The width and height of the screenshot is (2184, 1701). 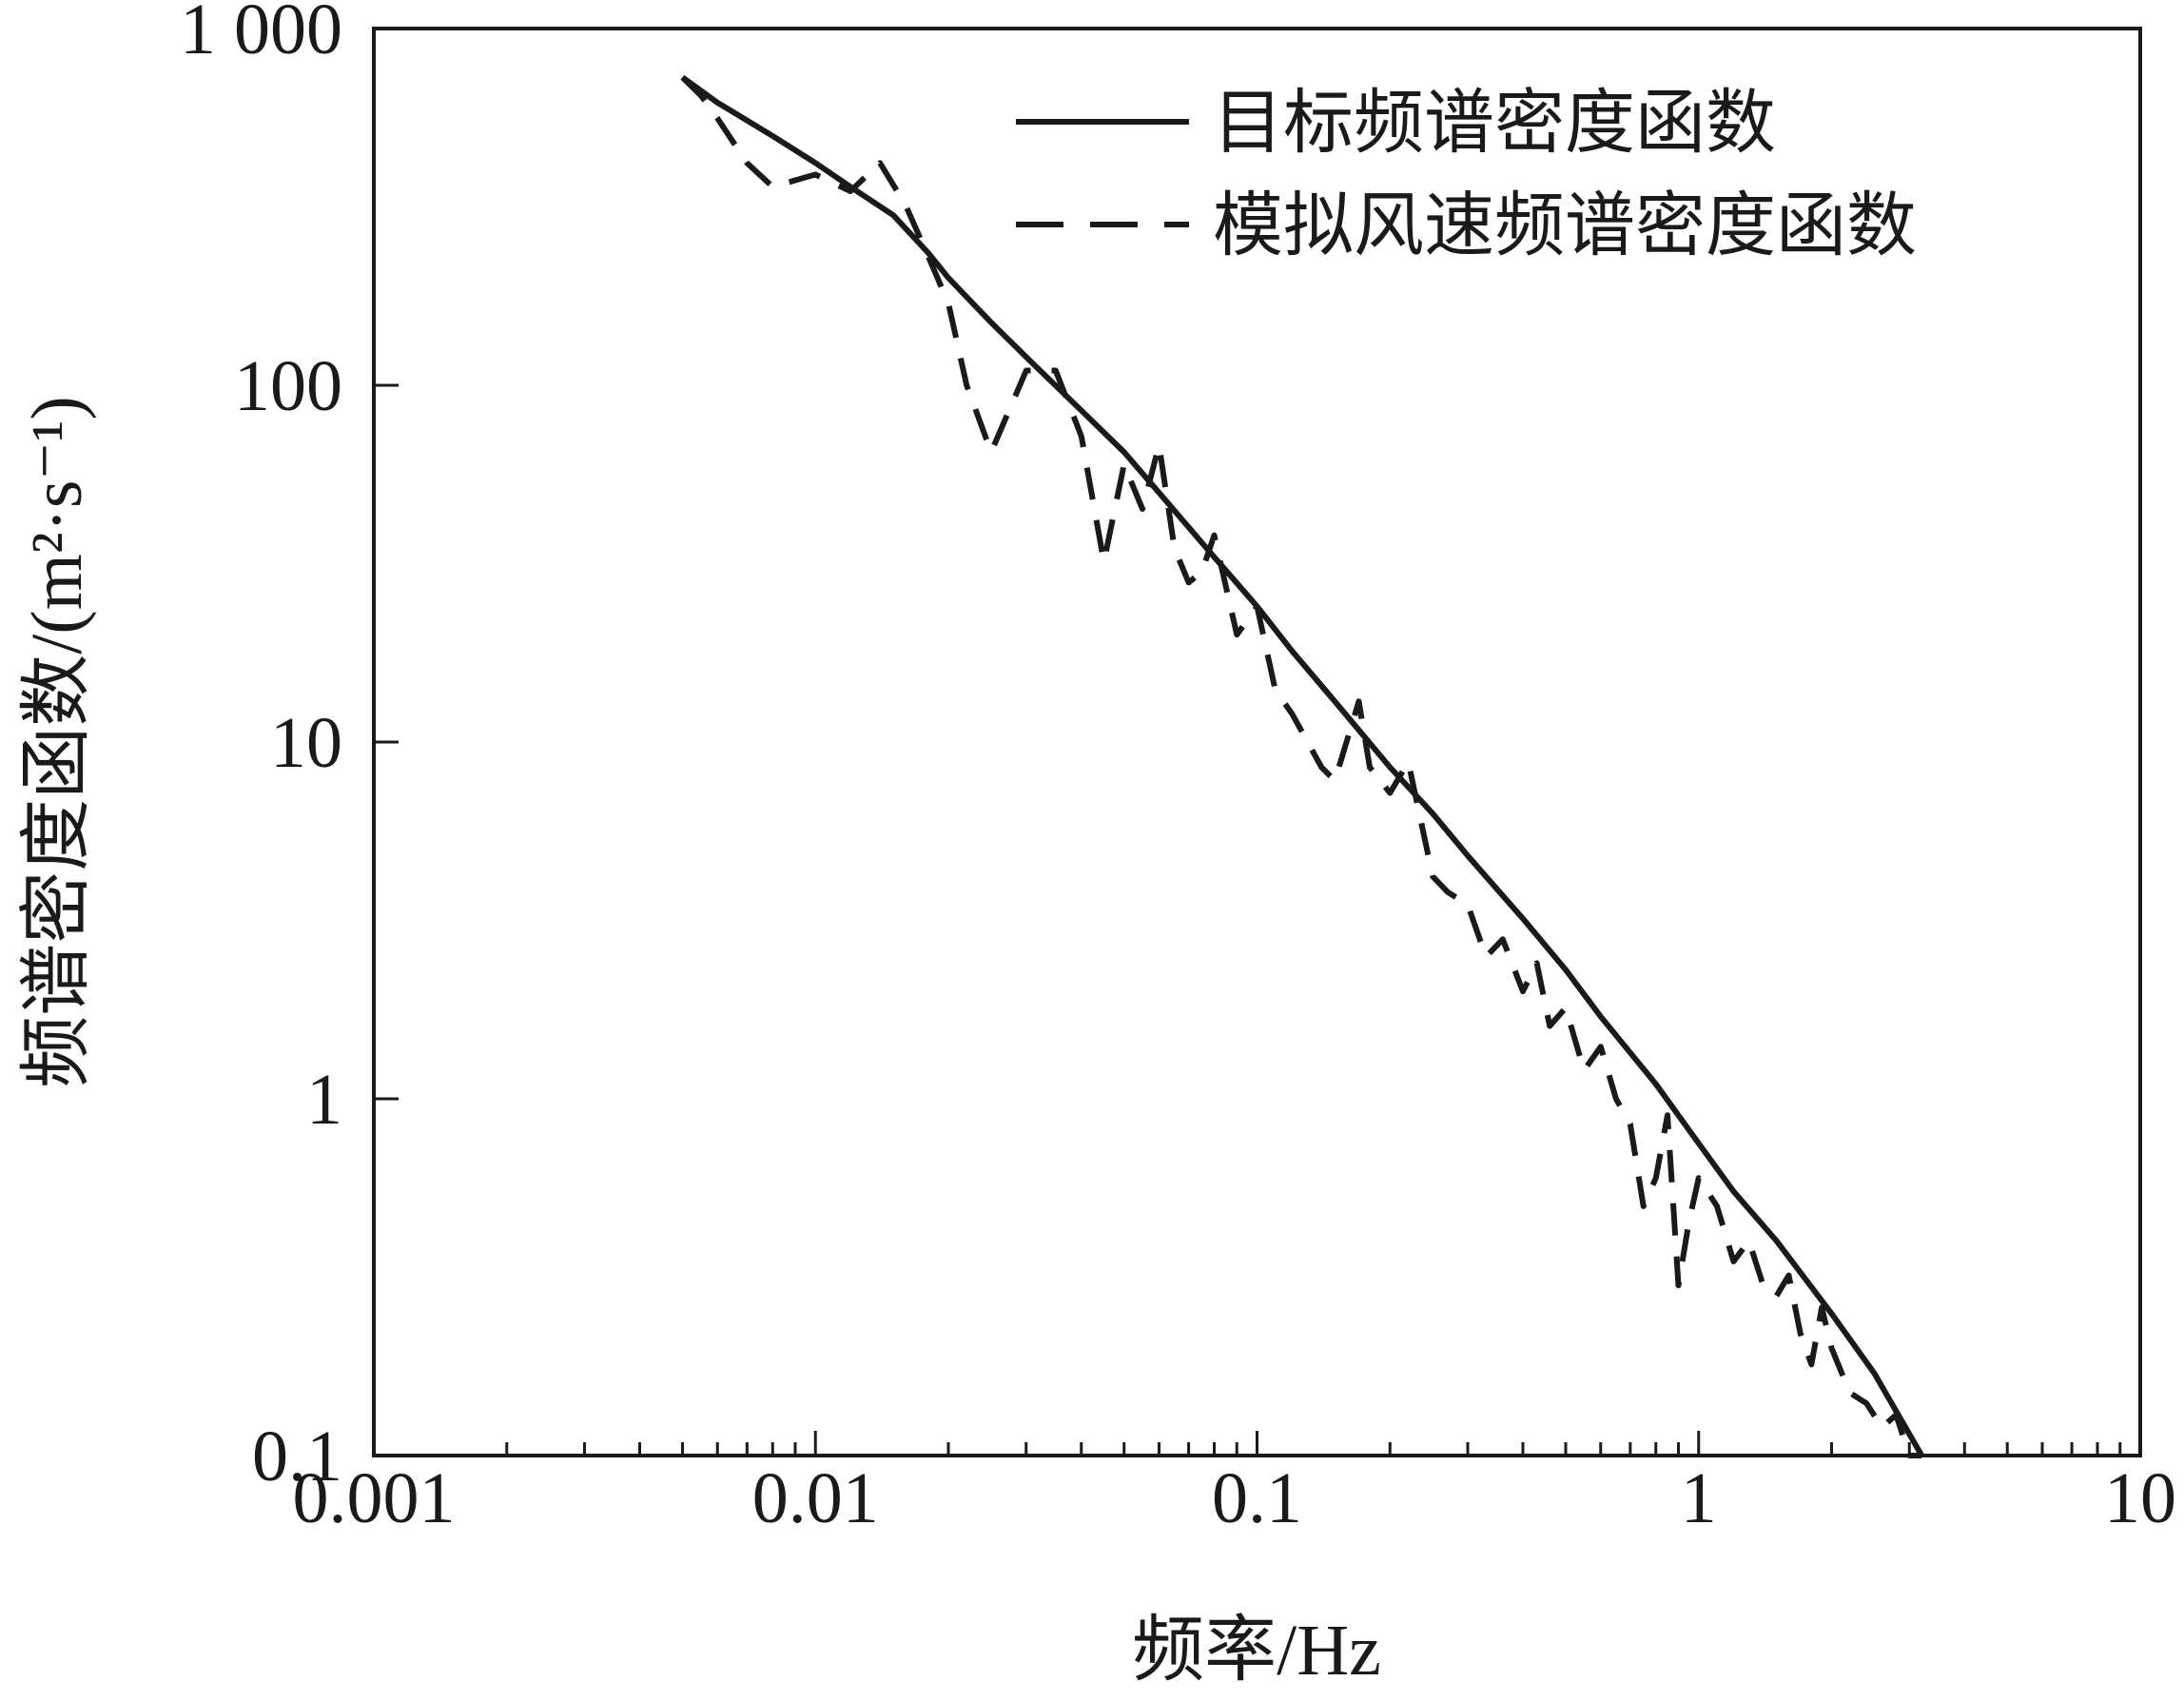 I want to click on x-tick-label: 0.01, so click(x=815, y=1498).